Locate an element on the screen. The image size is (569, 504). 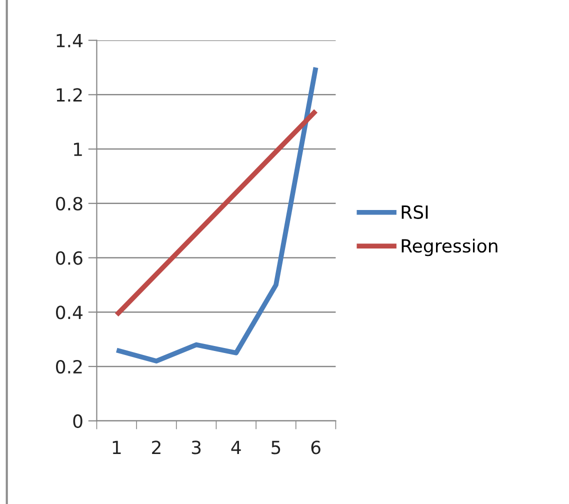
line-series is located at coordinates (216, 213).